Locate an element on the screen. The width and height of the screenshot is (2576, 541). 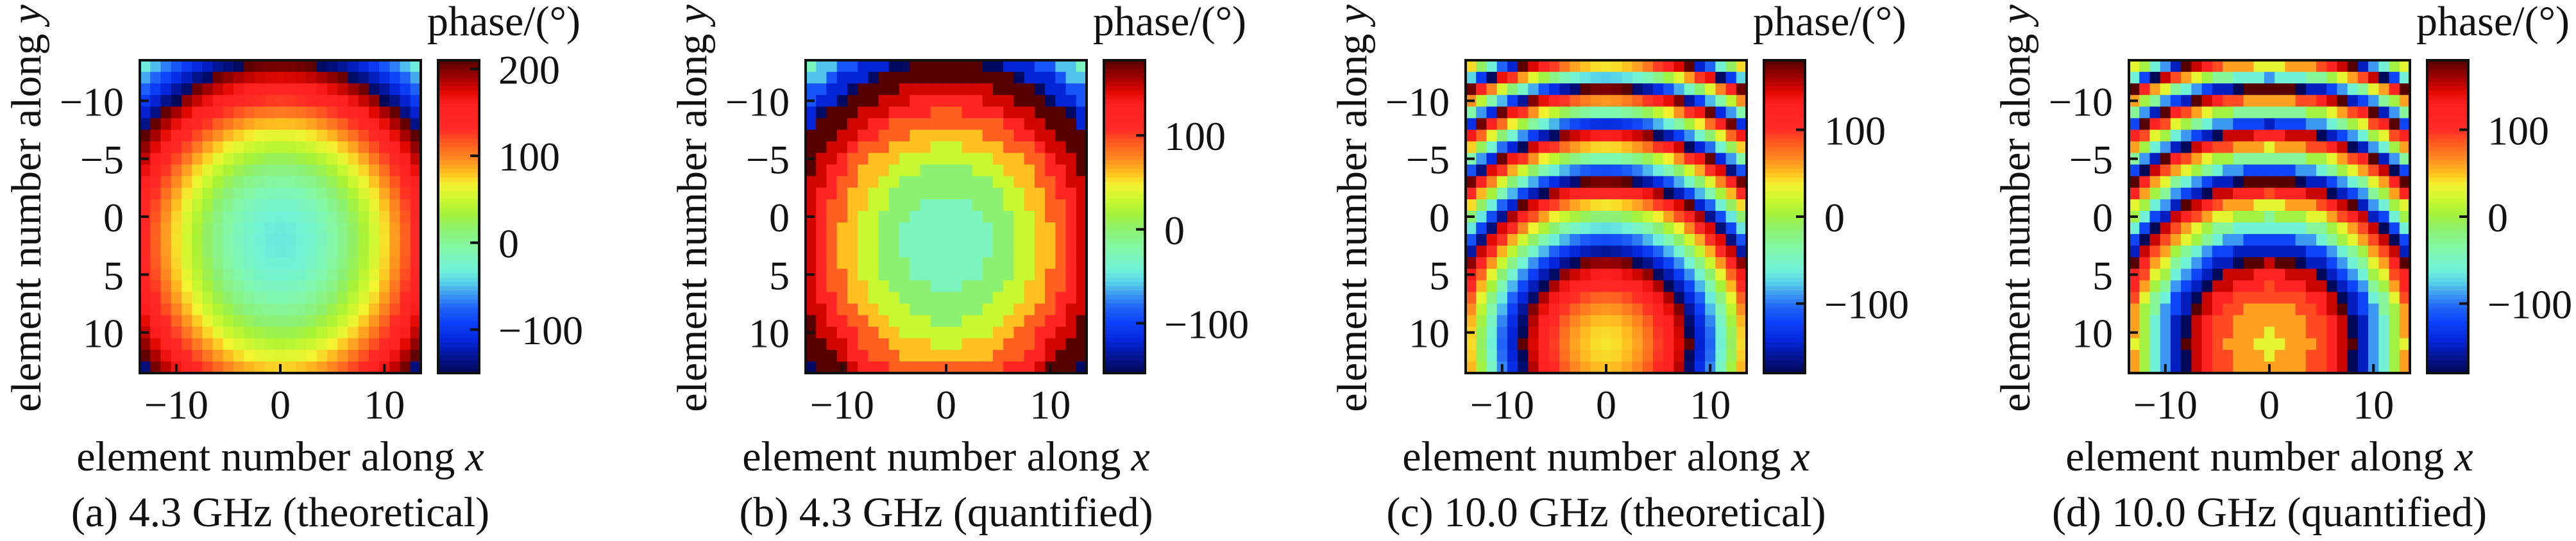
x-axis-label: element number along x is located at coordinates (1605, 456).